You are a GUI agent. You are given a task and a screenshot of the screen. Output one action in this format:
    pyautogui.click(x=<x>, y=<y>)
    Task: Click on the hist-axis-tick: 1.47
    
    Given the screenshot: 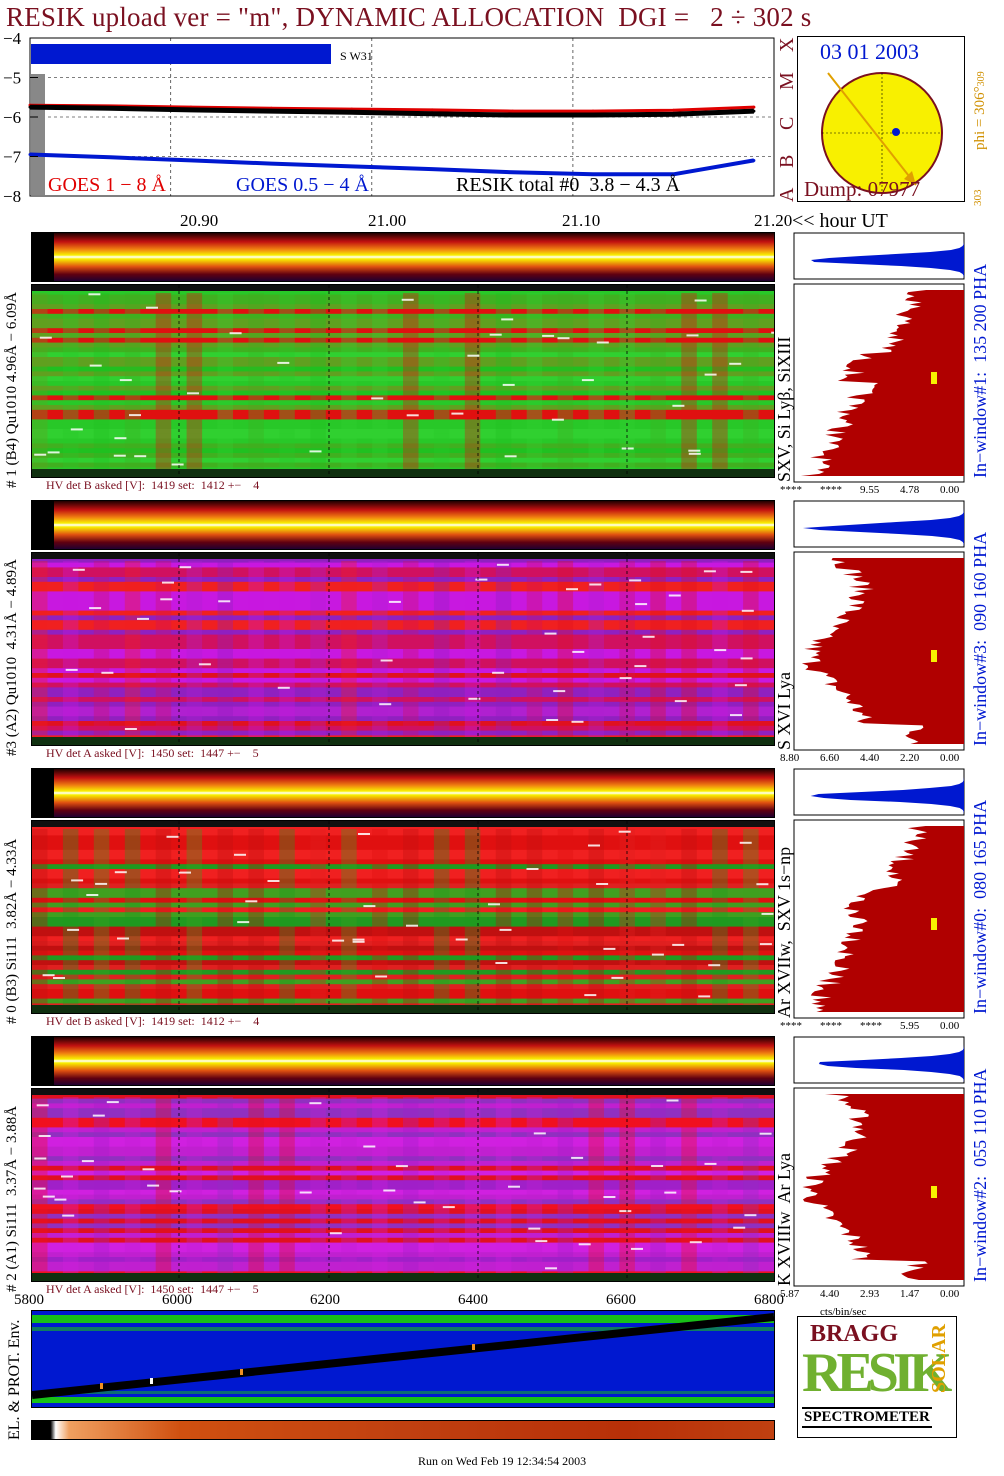 What is the action you would take?
    pyautogui.click(x=910, y=1294)
    